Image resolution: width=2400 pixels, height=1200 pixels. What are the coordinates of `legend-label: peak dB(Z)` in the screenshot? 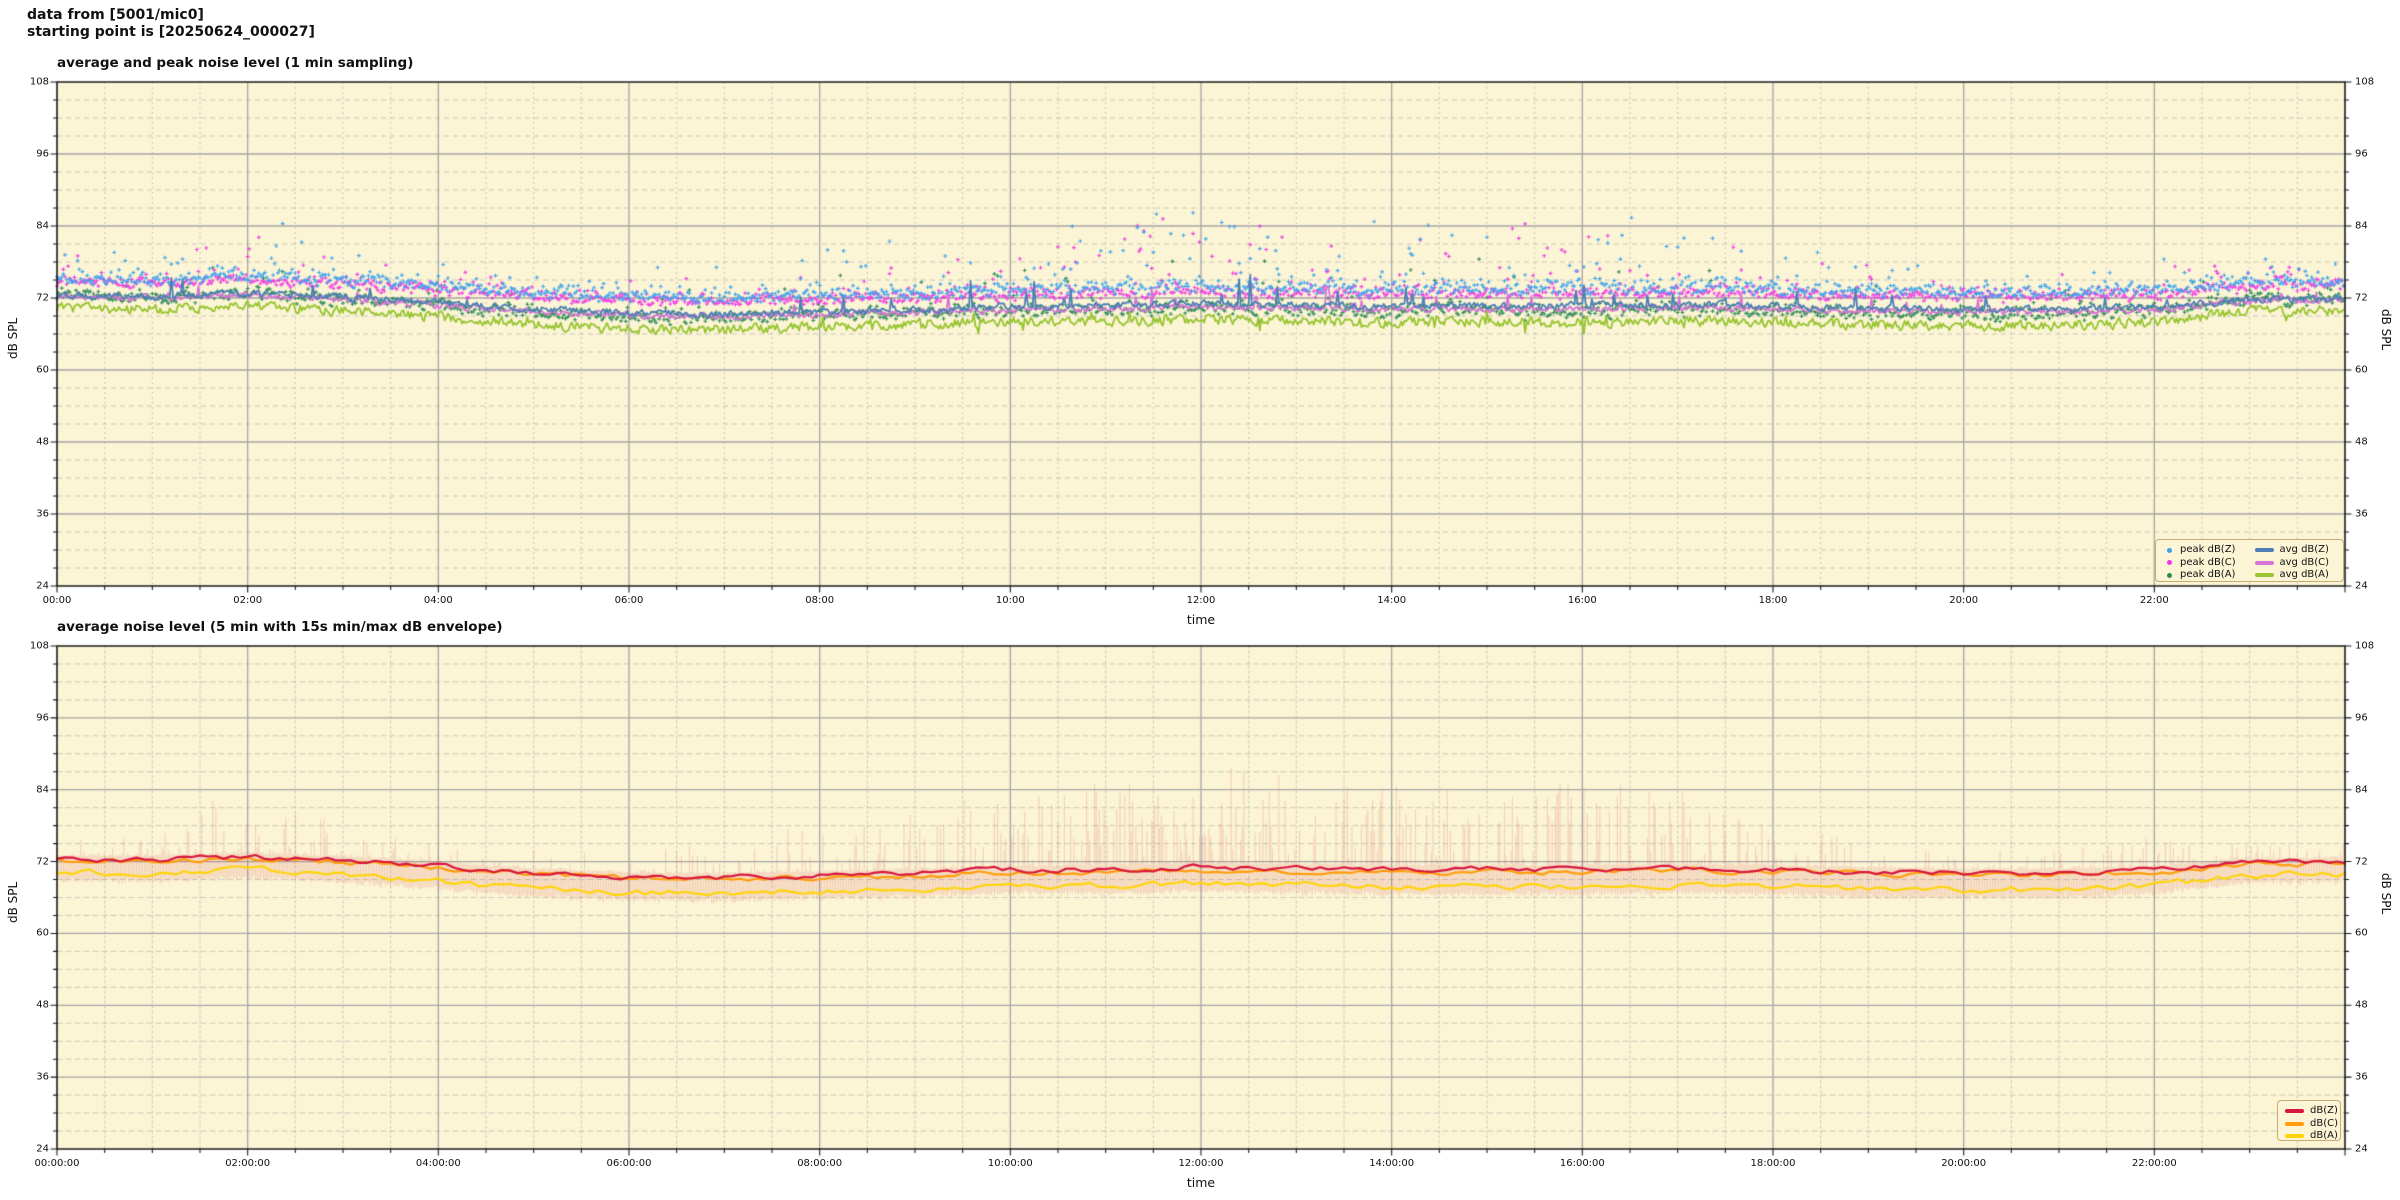 It's located at (2208, 549).